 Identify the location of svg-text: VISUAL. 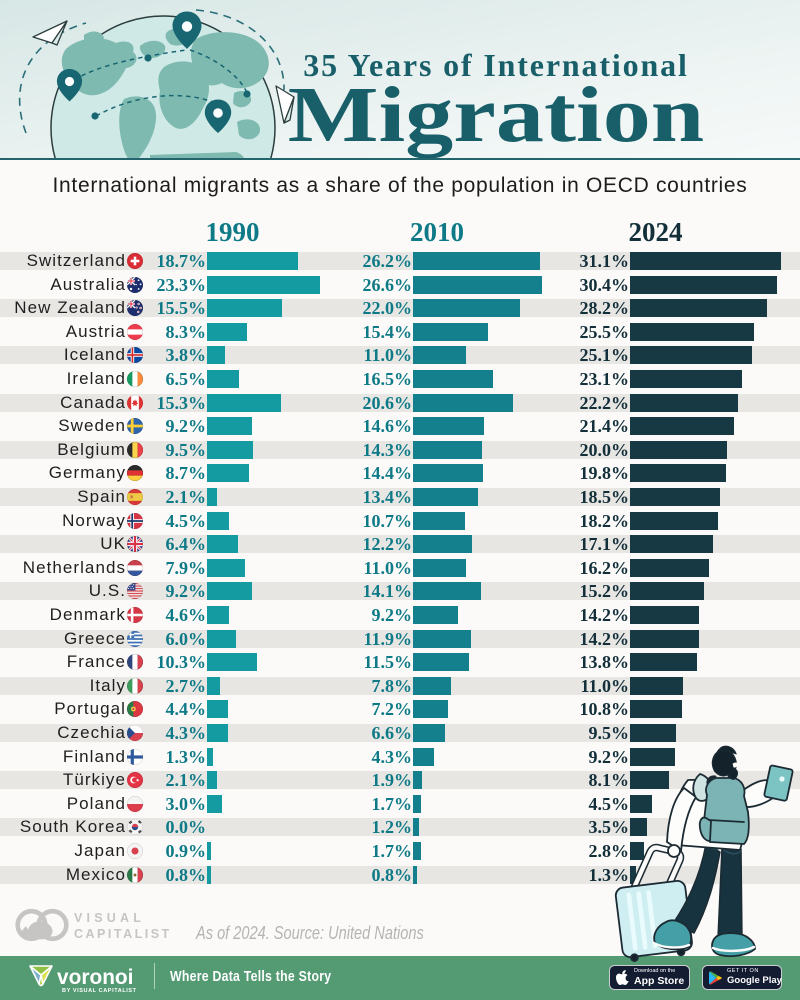
(109, 918).